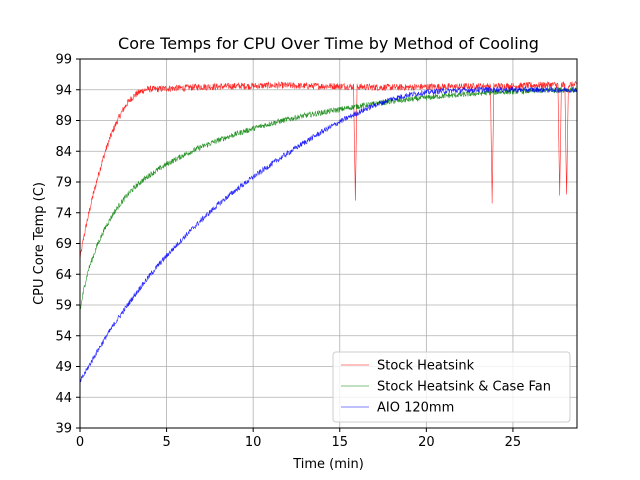 This screenshot has width=640, height=480. Describe the element at coordinates (63, 152) in the screenshot. I see `y-tick-label: 84` at that location.